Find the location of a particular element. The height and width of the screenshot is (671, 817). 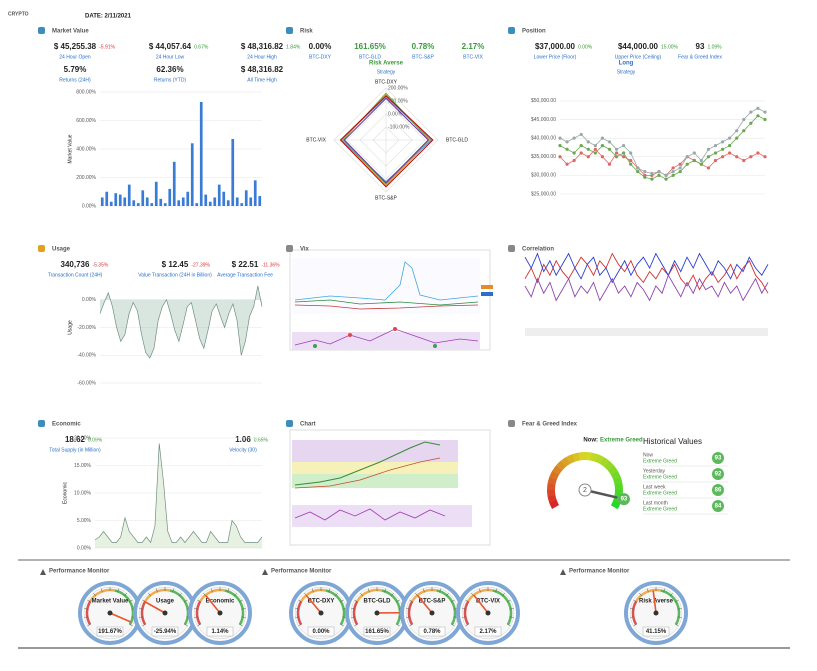

stat-value: $ 12.45 is located at coordinates (175, 264).